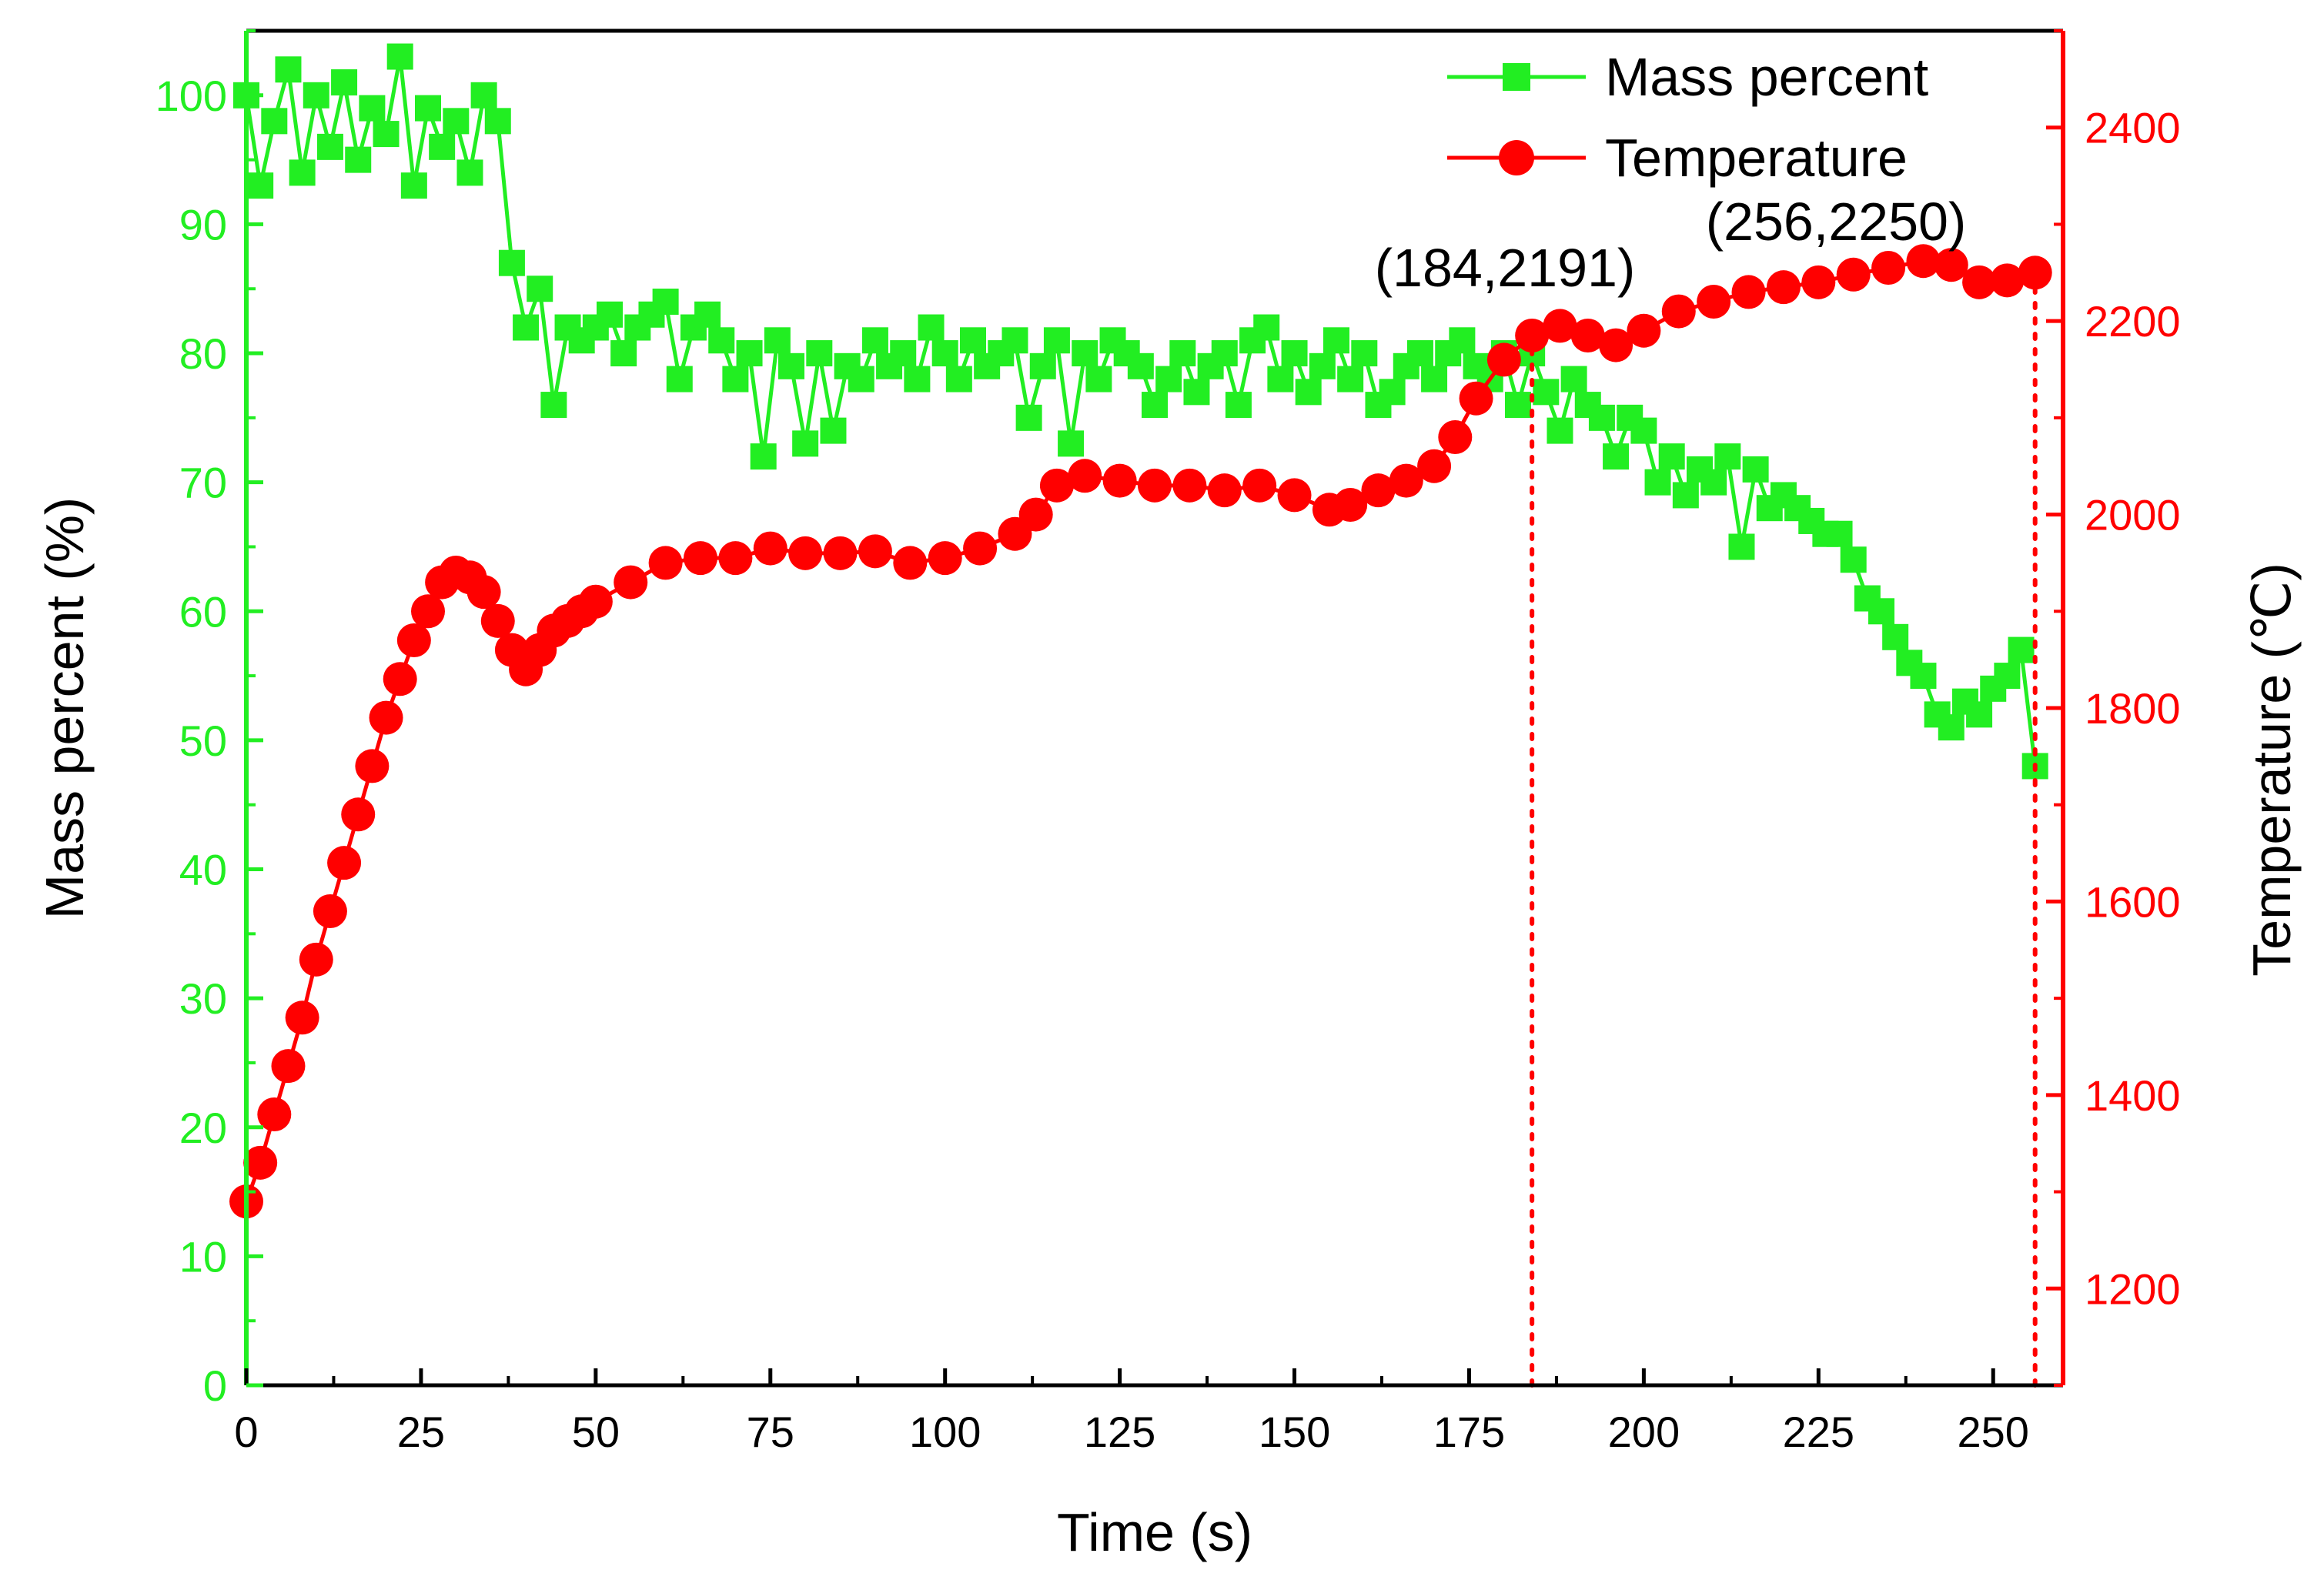 The height and width of the screenshot is (1590, 2324). Describe the element at coordinates (65, 708) in the screenshot. I see `left-axis-title: Mass percent (%)` at that location.